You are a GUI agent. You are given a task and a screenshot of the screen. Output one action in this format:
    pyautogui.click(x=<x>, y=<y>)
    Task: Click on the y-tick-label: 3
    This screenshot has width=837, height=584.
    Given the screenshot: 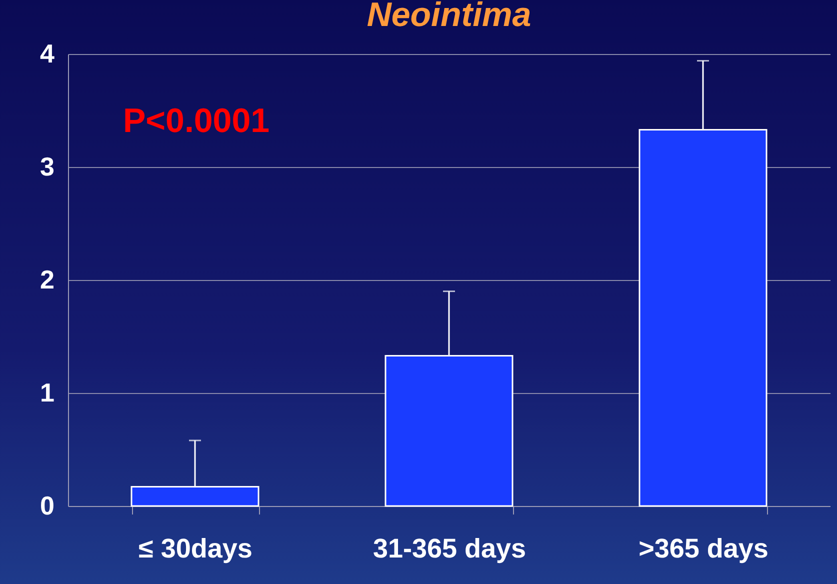 What is the action you would take?
    pyautogui.click(x=47, y=167)
    